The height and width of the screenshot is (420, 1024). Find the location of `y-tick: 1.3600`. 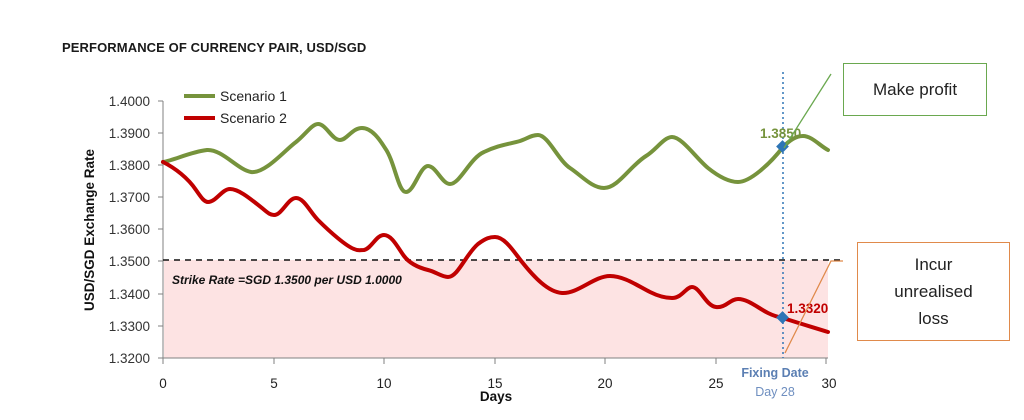

y-tick: 1.3600 is located at coordinates (129, 229).